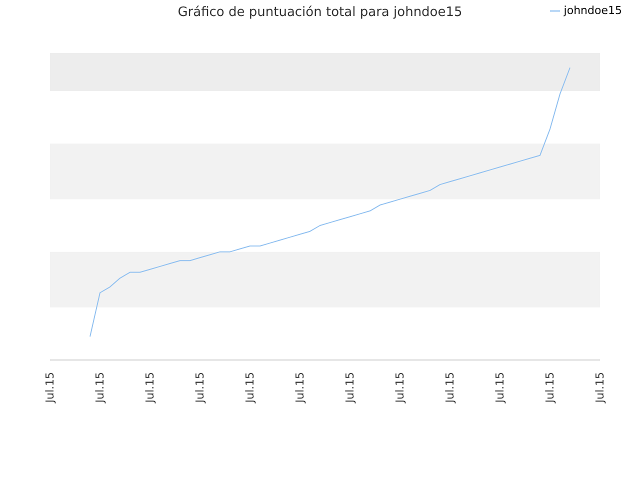 The height and width of the screenshot is (480, 640). I want to click on chart-title: Gráfico de puntuación total para johndoe15, so click(320, 12).